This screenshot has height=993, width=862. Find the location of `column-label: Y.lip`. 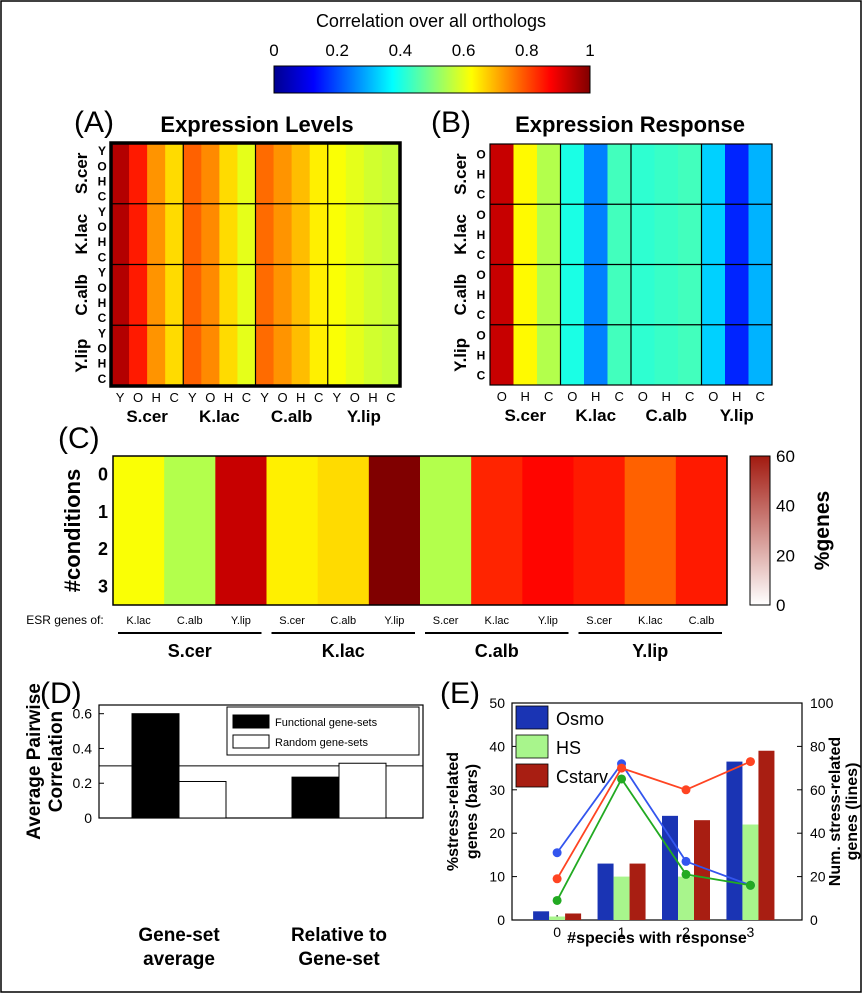

column-label: Y.lip is located at coordinates (548, 621).